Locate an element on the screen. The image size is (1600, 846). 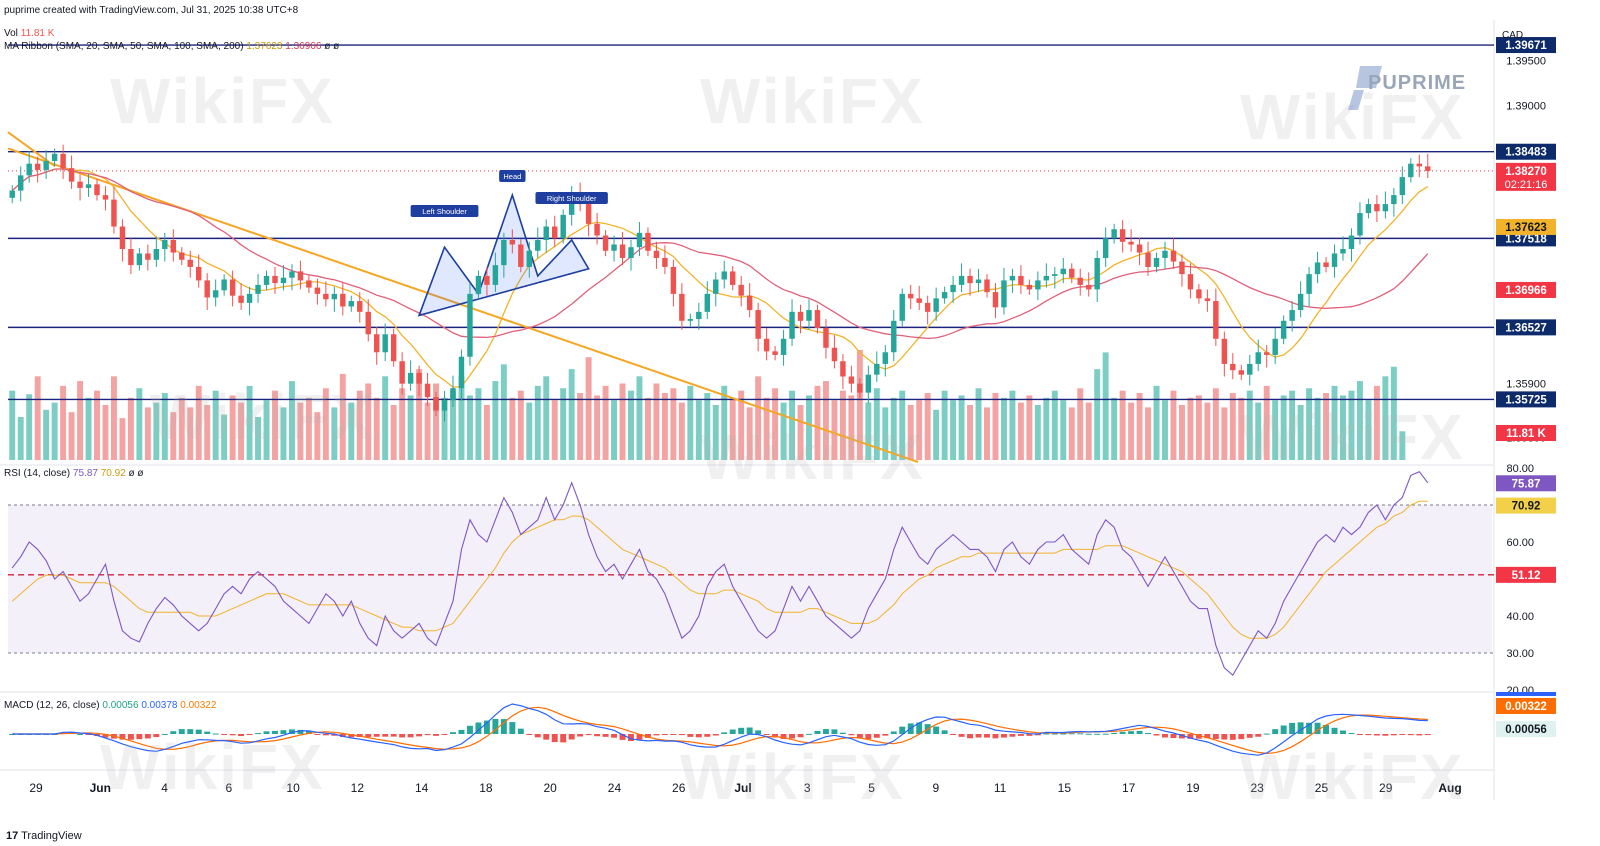
macd-signal-badge-bg is located at coordinates (1526, 706).